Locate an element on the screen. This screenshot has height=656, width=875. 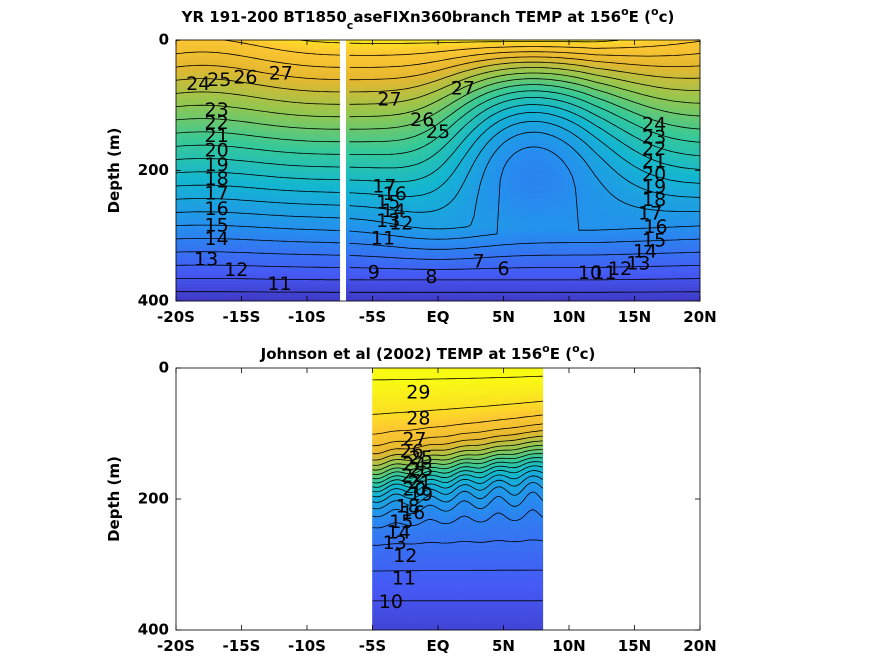
title-part-title_sub: c is located at coordinates (350, 25).